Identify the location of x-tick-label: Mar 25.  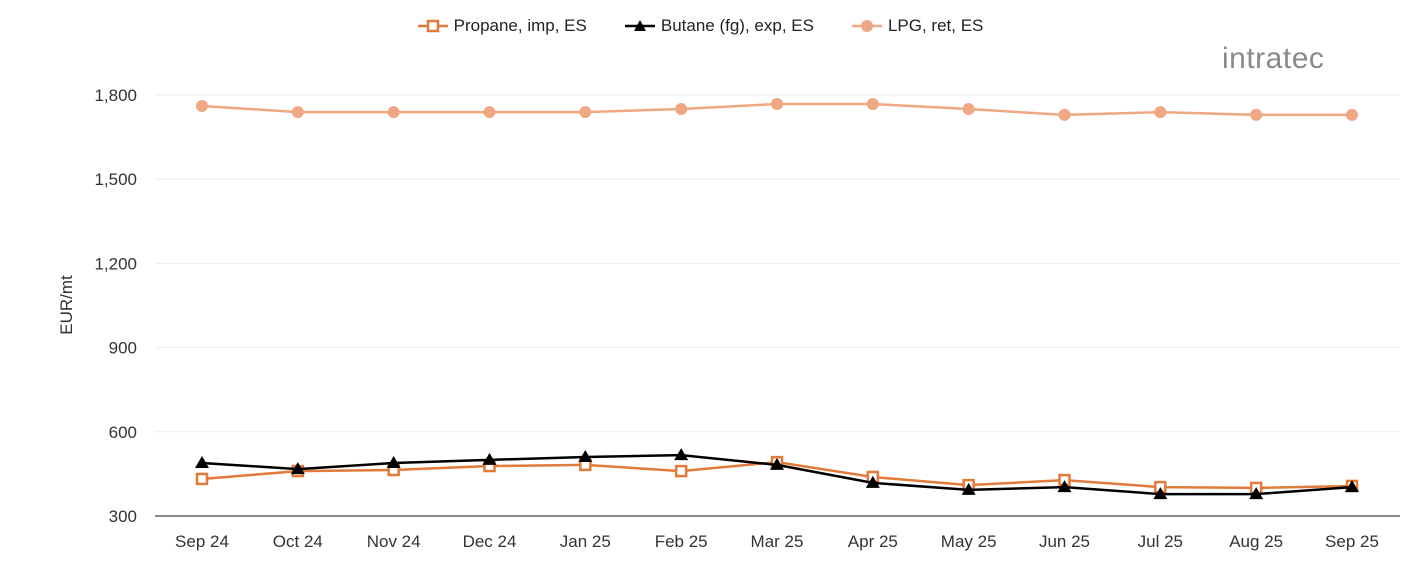
(777, 541).